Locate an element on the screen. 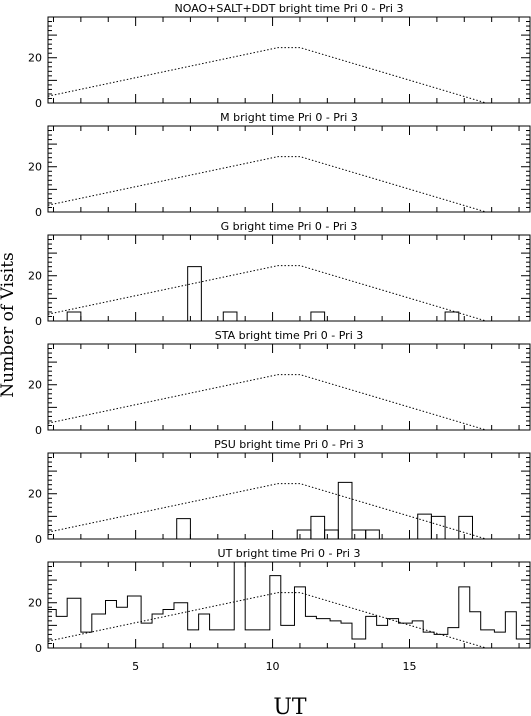 The height and width of the screenshot is (716, 531). panel-3: G bright time Pri 0 - Pri 3 0 20 is located at coordinates (279, 274).